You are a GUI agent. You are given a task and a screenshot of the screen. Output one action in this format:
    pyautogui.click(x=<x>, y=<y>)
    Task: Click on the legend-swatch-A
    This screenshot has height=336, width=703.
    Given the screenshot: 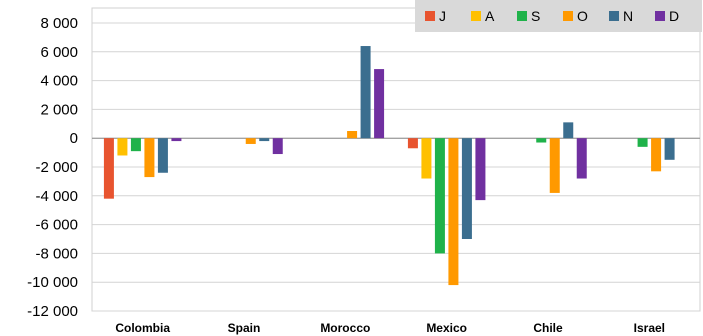 What is the action you would take?
    pyautogui.click(x=476, y=16)
    